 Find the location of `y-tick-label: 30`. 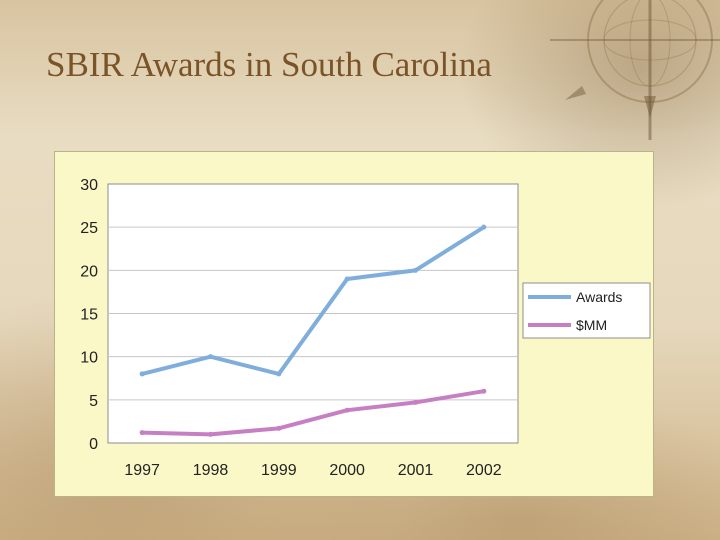

y-tick-label: 30 is located at coordinates (89, 185).